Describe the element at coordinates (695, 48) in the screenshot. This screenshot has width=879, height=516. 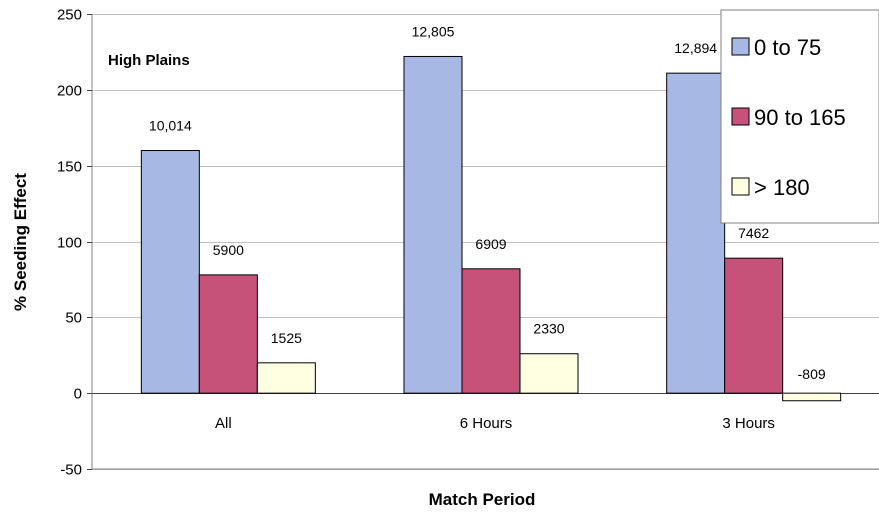
I see `data-label: 12,894` at that location.